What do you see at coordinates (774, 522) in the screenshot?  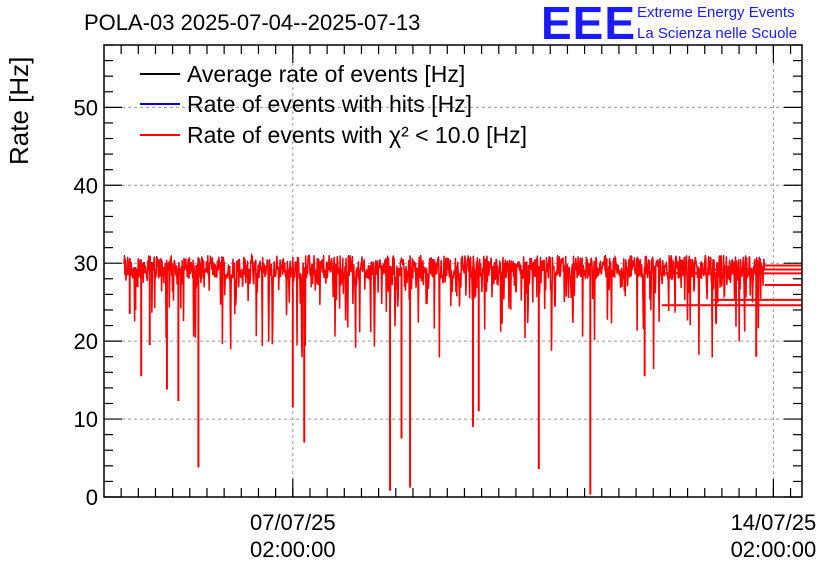 I see `x-tick-label-date: 14/07/25` at bounding box center [774, 522].